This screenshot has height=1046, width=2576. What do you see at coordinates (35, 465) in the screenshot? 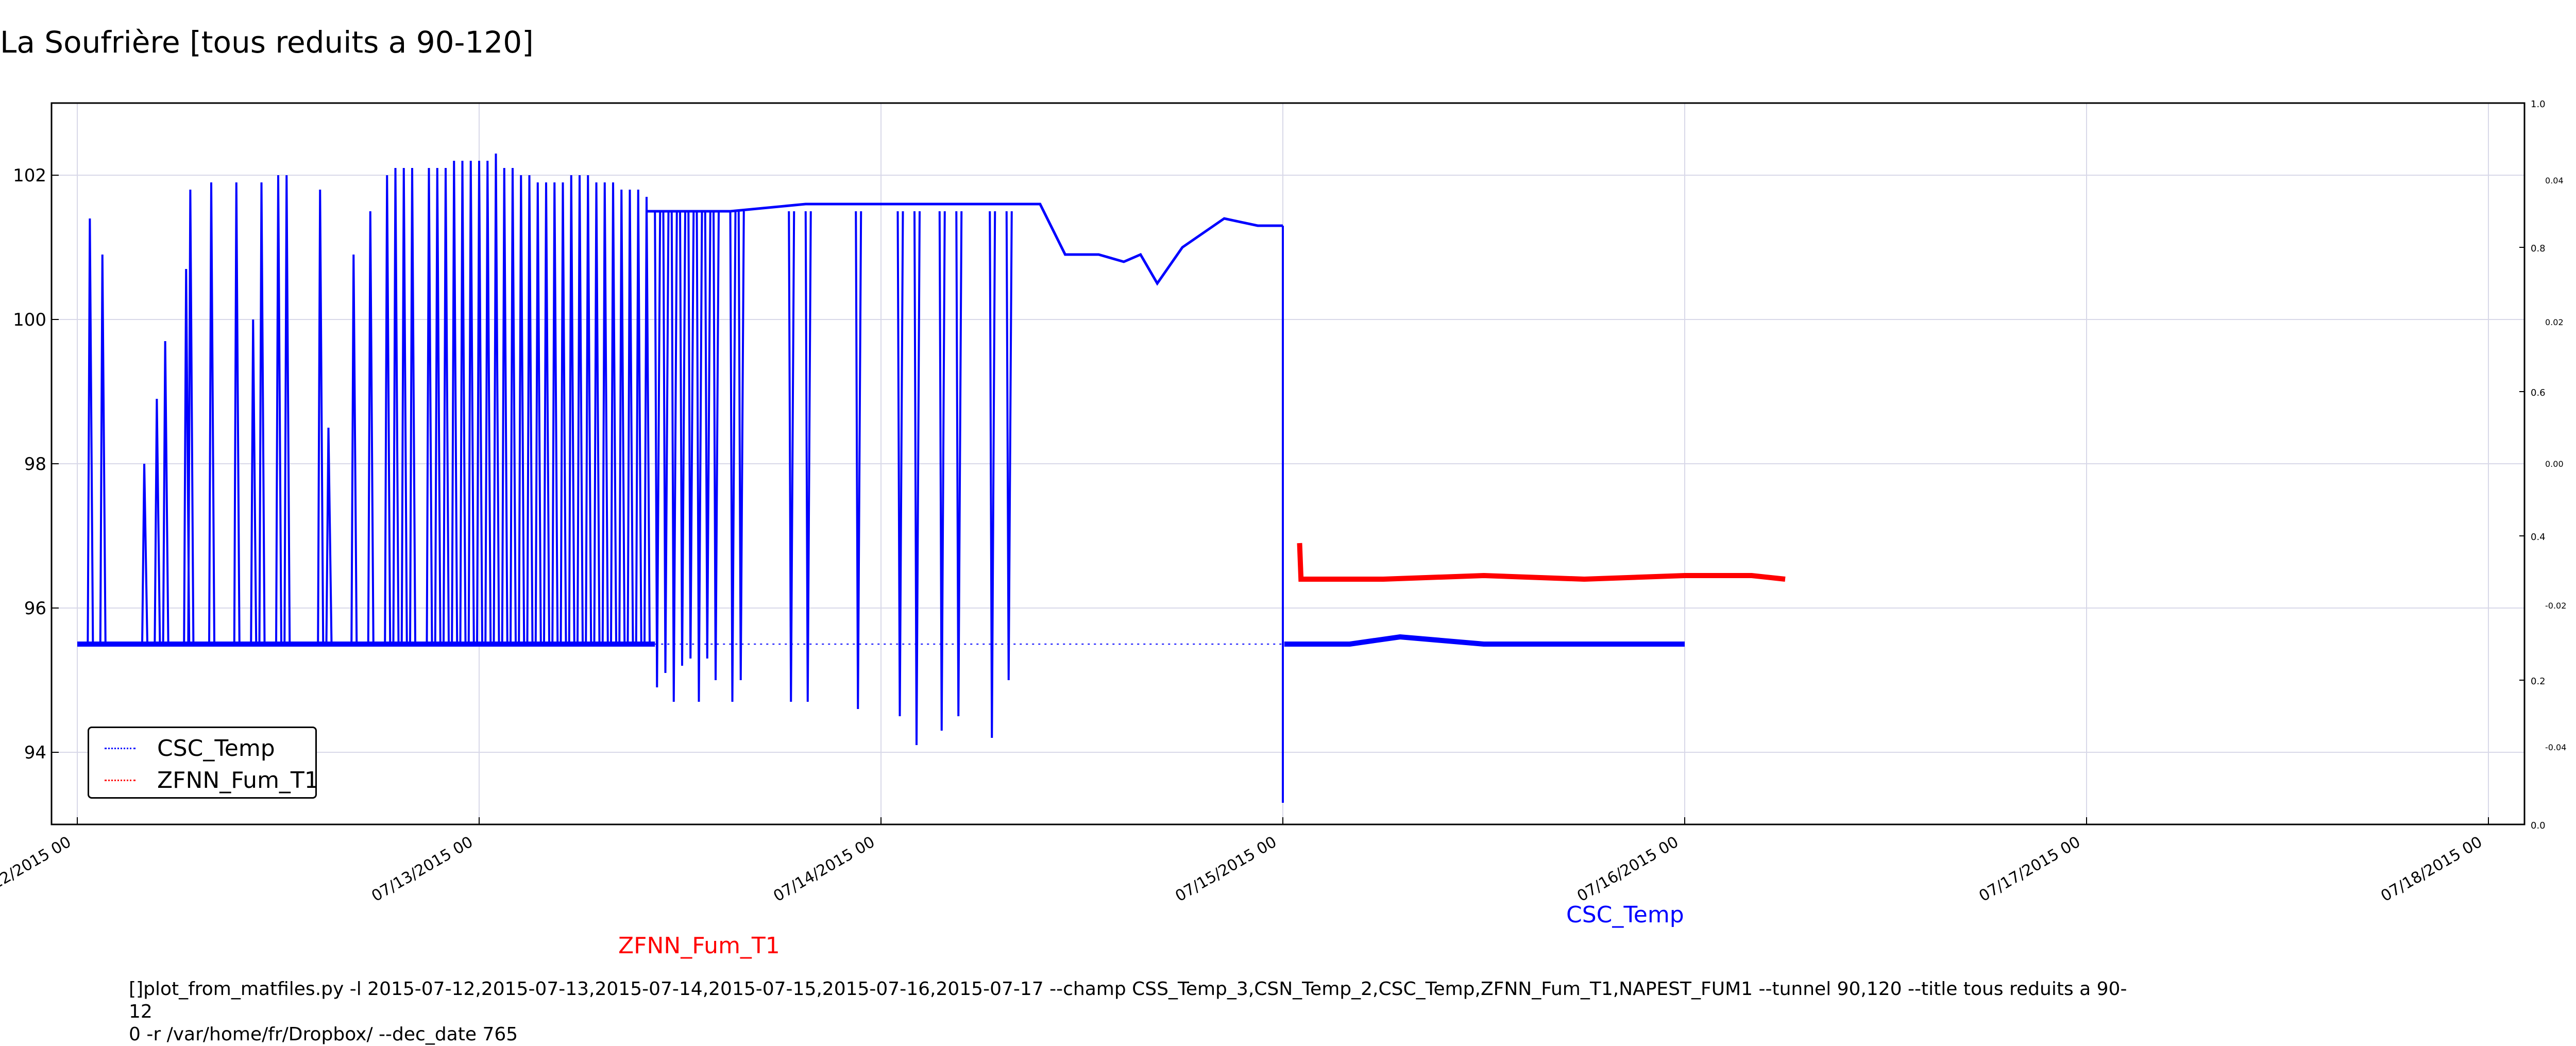
I see `y-tick-label: 98` at bounding box center [35, 465].